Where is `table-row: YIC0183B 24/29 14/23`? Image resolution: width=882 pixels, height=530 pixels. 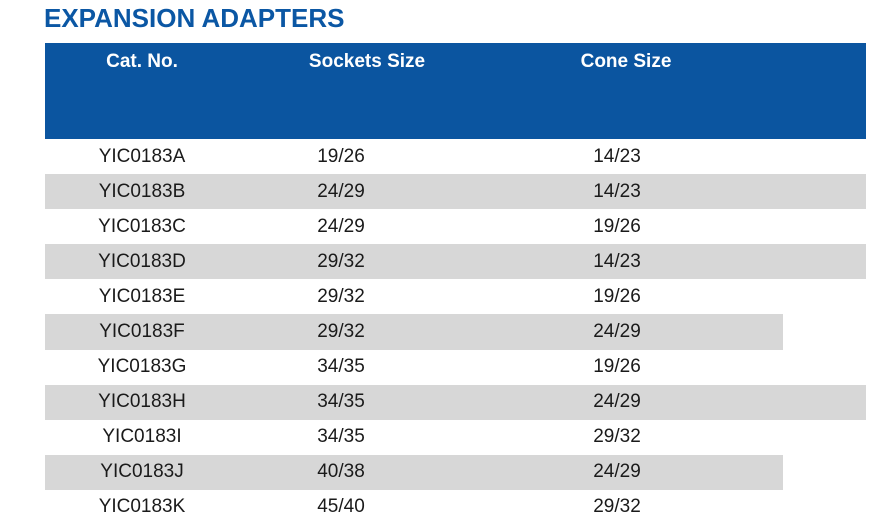 table-row: YIC0183B 24/29 14/23 is located at coordinates (455, 192).